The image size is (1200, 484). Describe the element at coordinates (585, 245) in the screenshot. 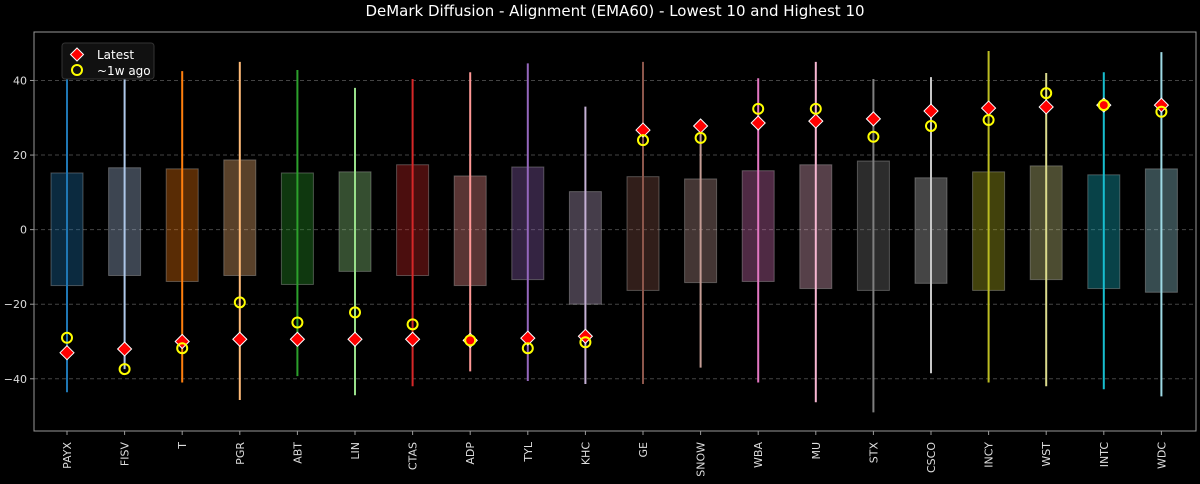

I see `series-khc` at that location.